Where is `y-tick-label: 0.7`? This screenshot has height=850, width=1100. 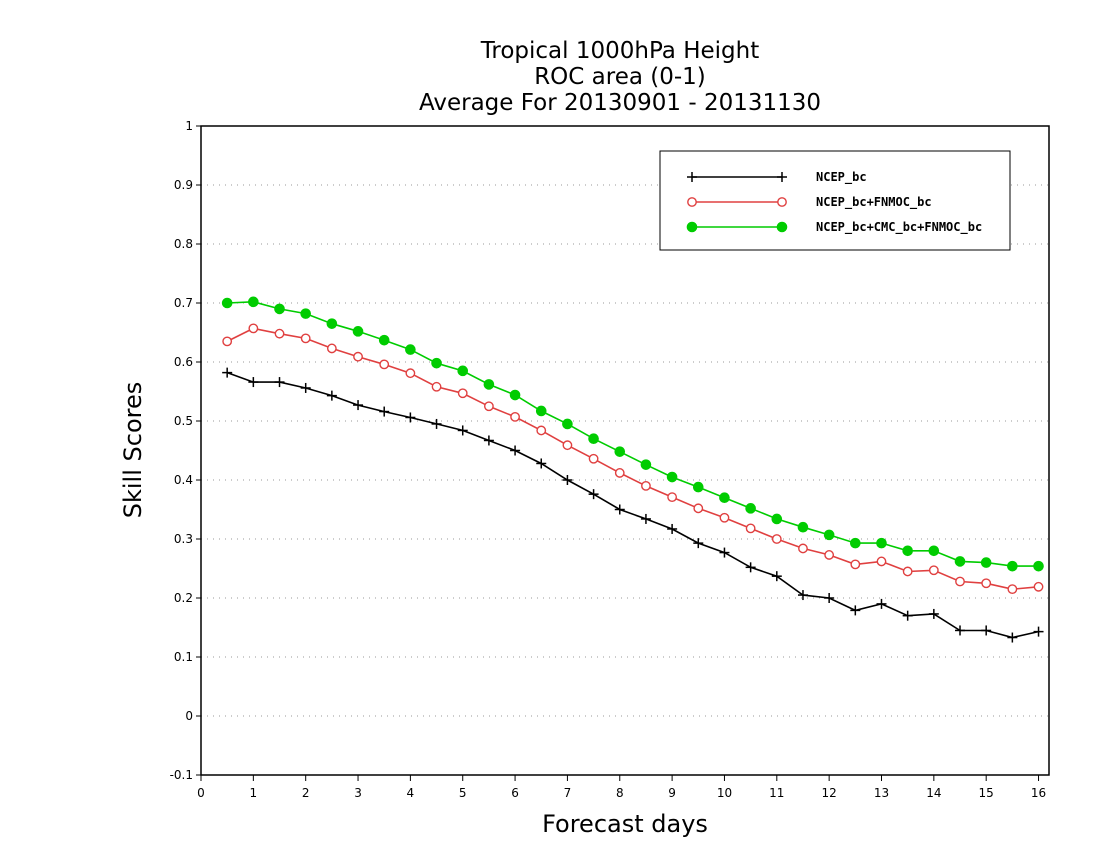
y-tick-label: 0.7 is located at coordinates (183, 303).